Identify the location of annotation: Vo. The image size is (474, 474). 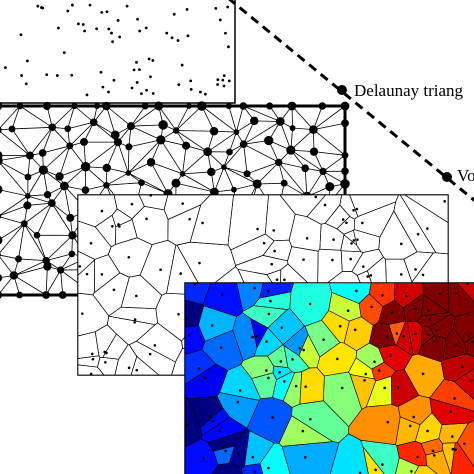
(465, 175).